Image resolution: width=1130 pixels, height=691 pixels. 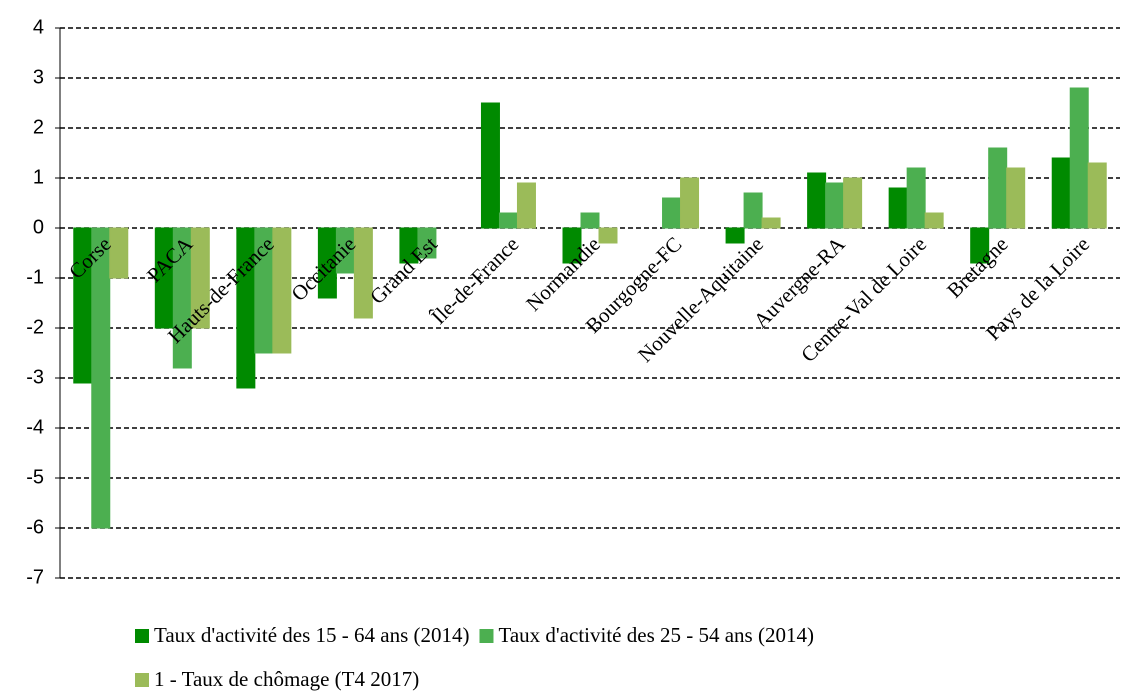 What do you see at coordinates (35, 527) in the screenshot?
I see `y-tick-label: -6` at bounding box center [35, 527].